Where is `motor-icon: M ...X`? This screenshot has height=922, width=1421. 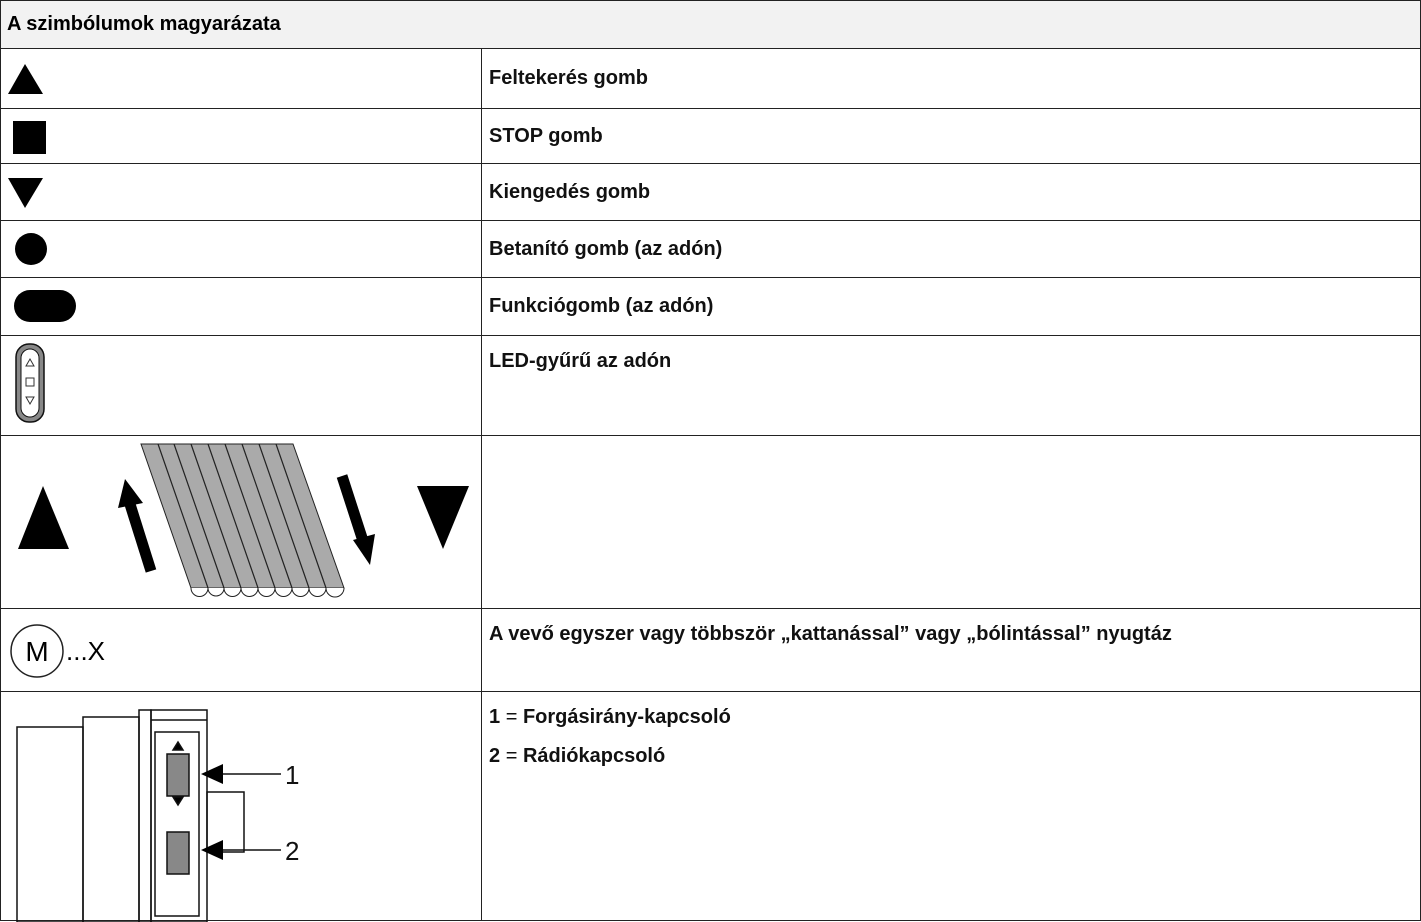 motor-icon: M ...X is located at coordinates (57, 651).